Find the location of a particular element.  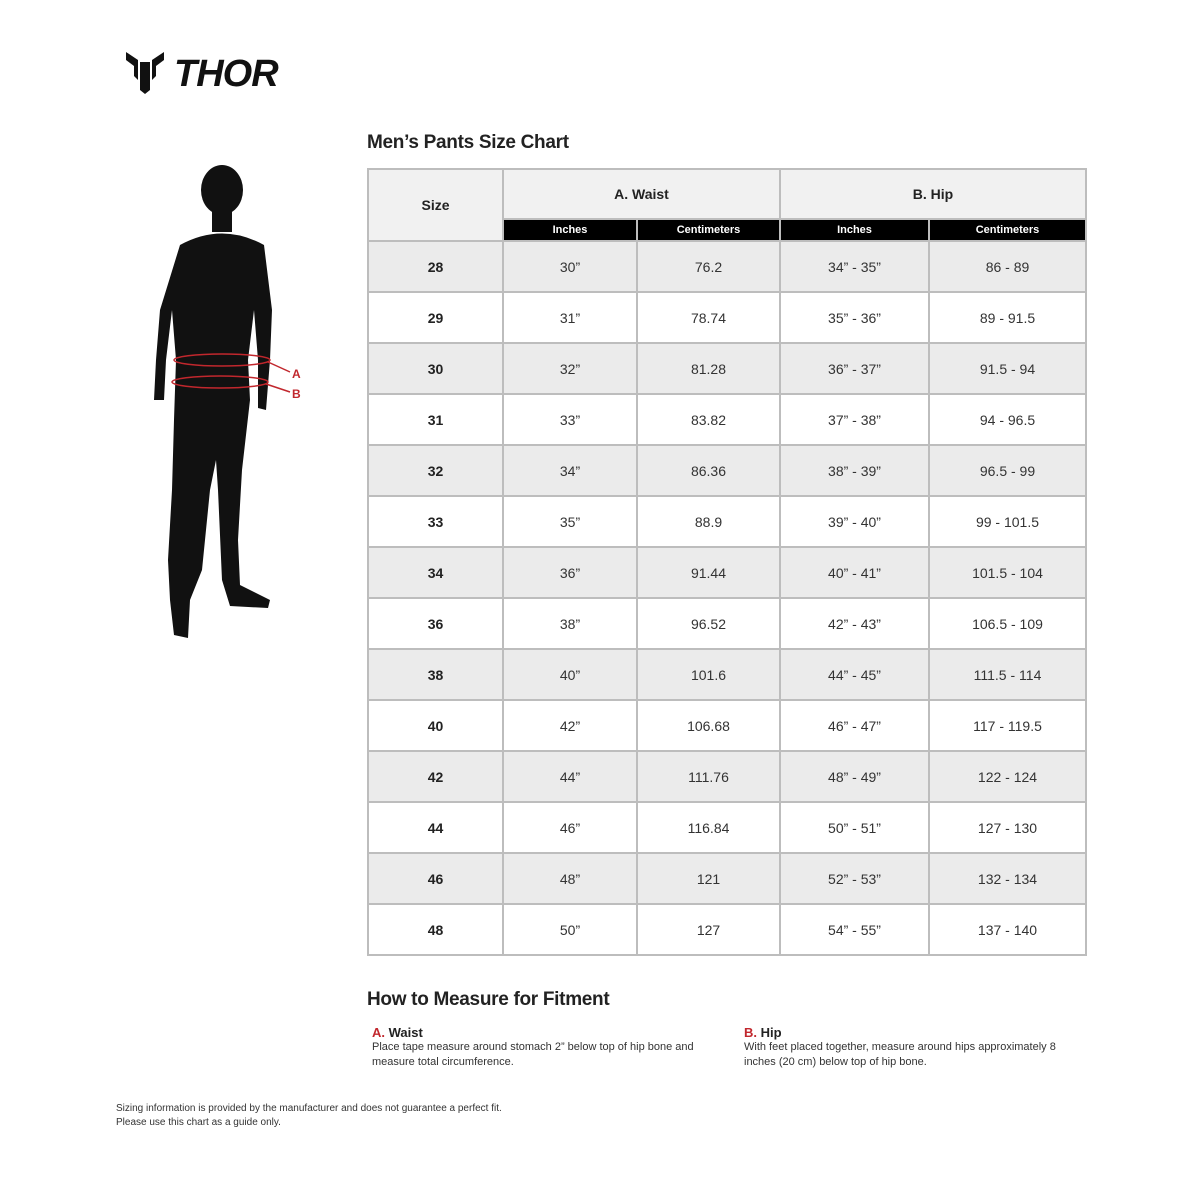

size-cell: 36 is located at coordinates (435, 623).